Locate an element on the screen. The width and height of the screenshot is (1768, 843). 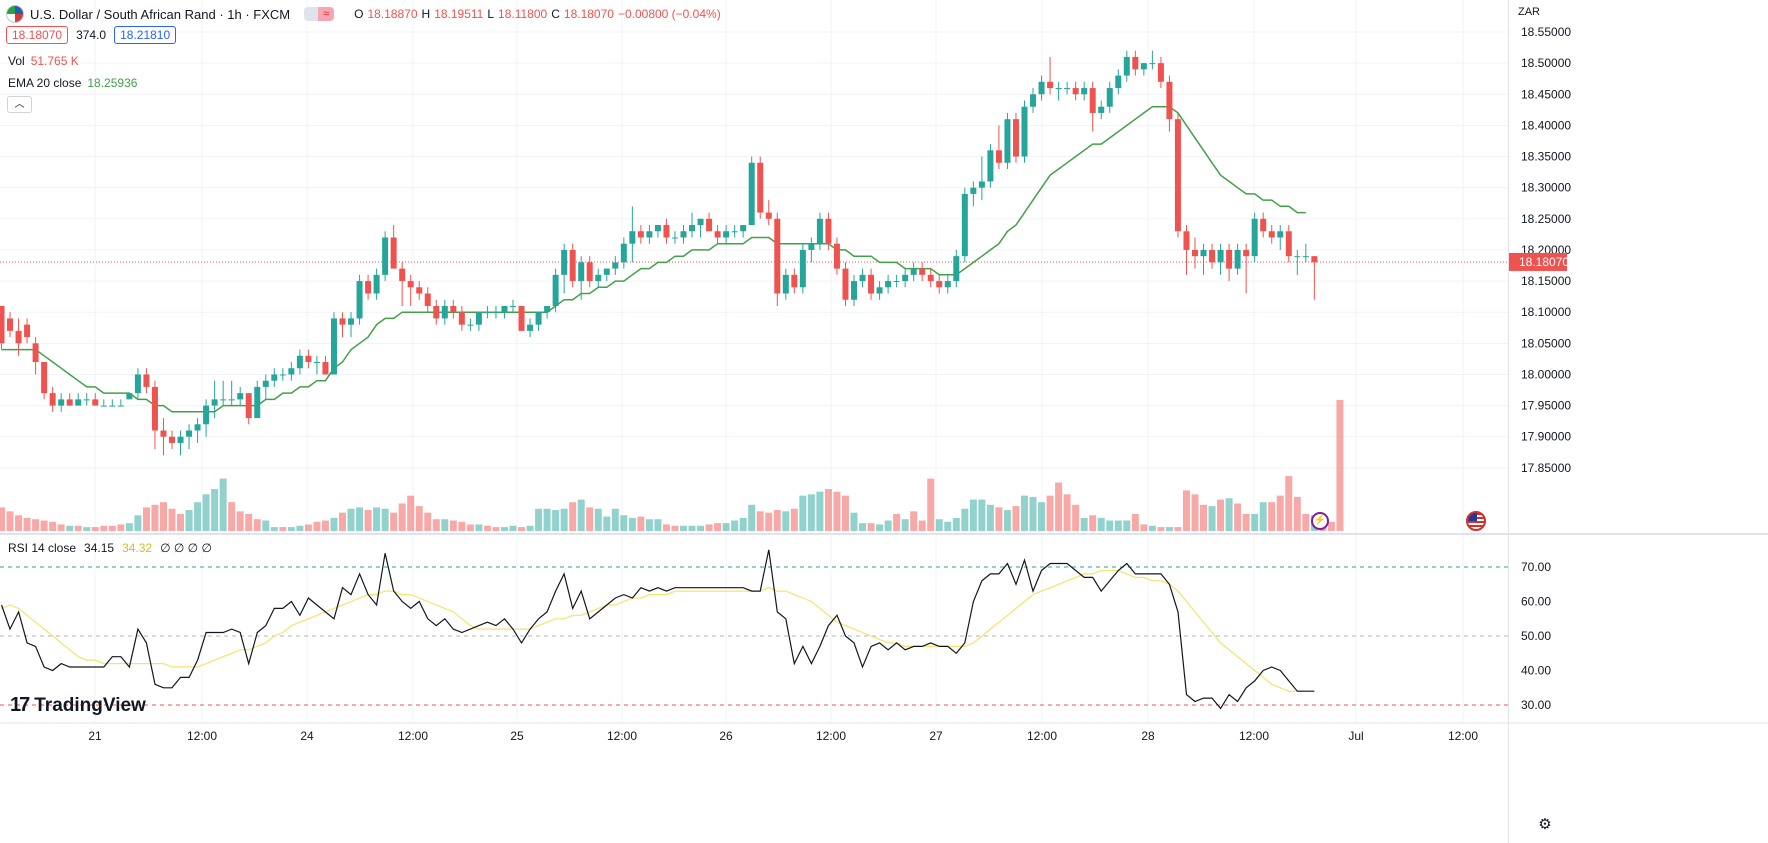
ema-legend: EMA 20 close 18.25936 is located at coordinates (72, 83).